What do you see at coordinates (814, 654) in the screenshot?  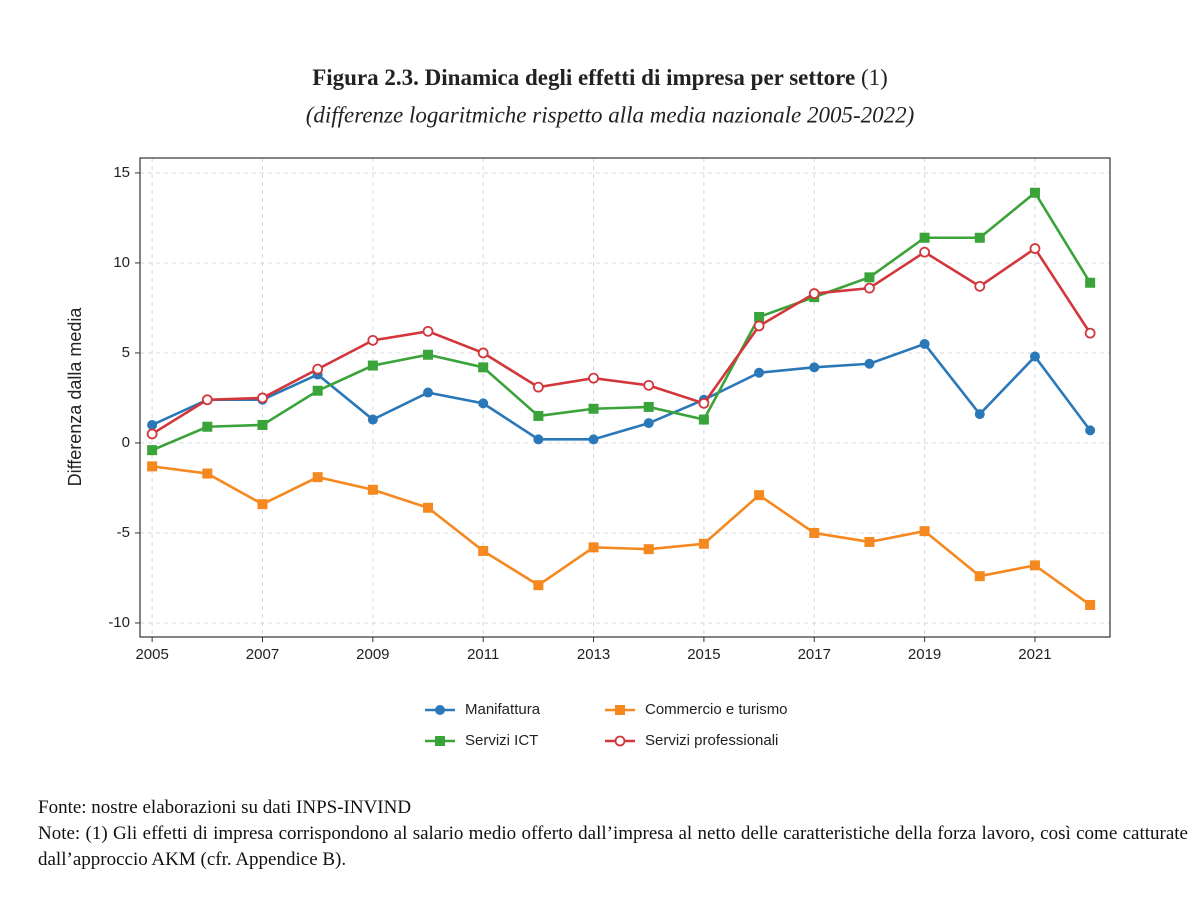 I see `x-tick-label: 2017` at bounding box center [814, 654].